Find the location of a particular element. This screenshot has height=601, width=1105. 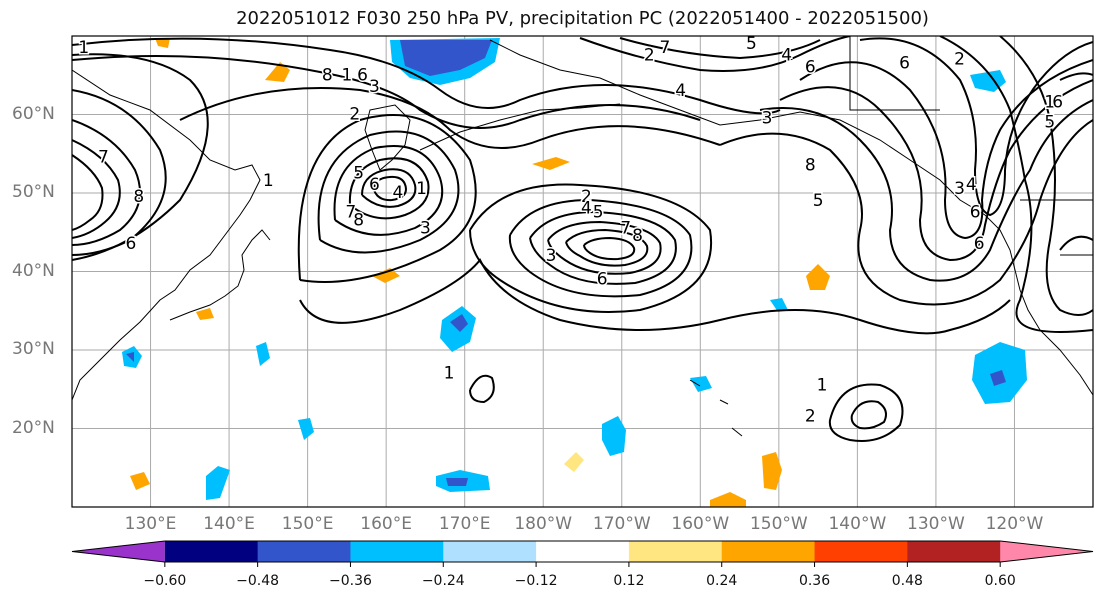

colorbar-tick-label: −0.24 is located at coordinates (443, 581).